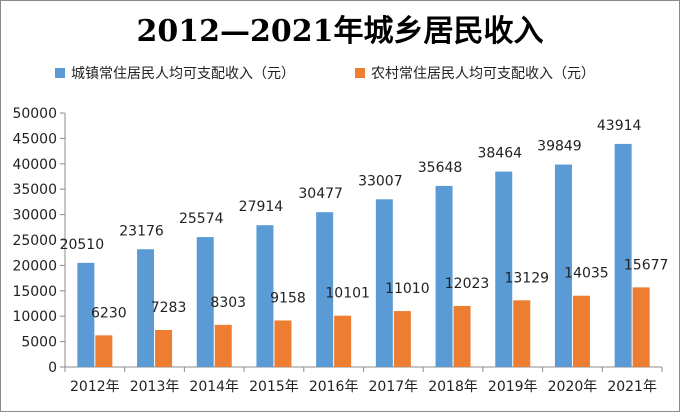  What do you see at coordinates (52, 368) in the screenshot?
I see `y-tick-label: 0` at bounding box center [52, 368].